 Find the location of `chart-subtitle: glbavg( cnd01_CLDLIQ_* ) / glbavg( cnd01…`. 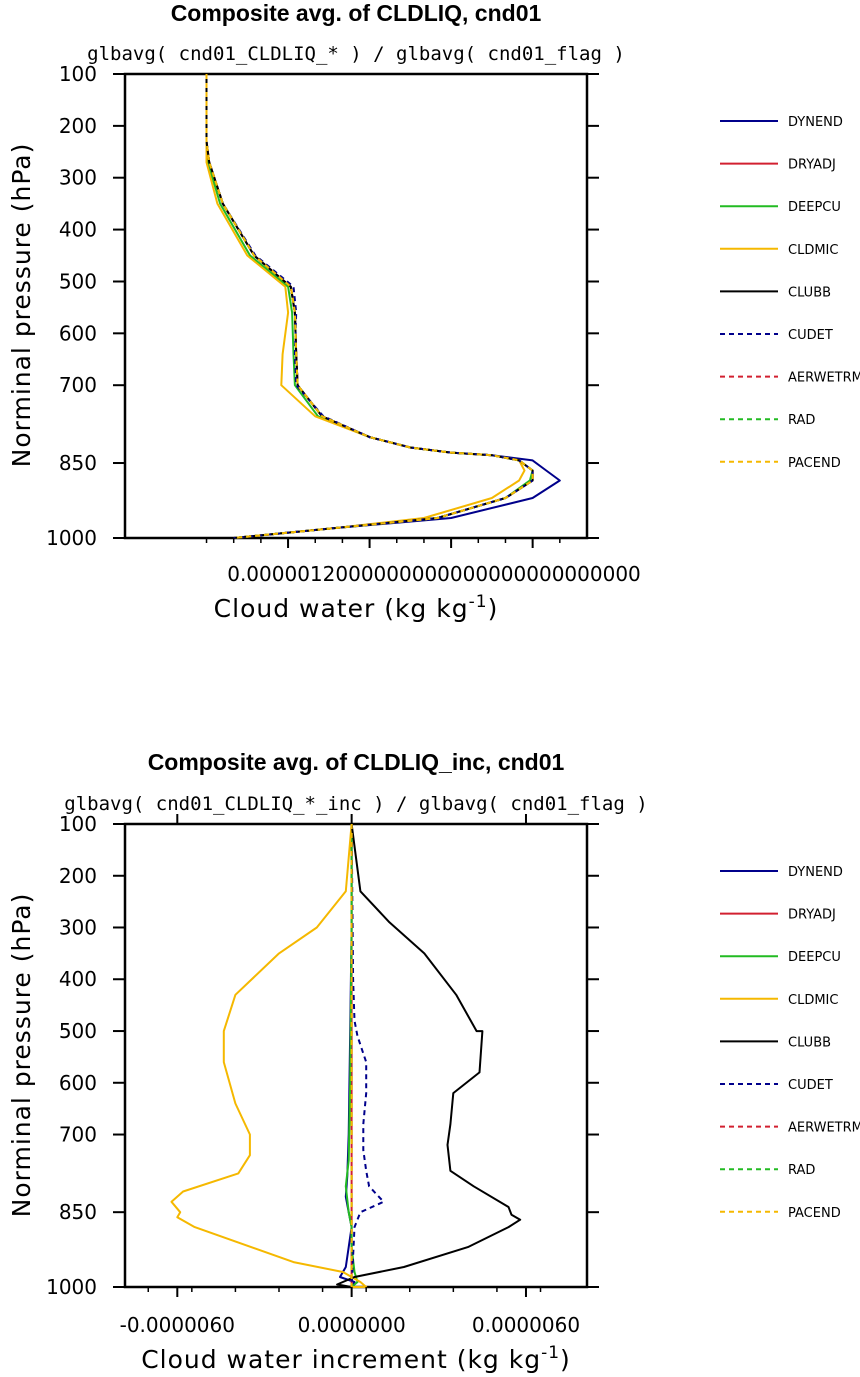

chart-subtitle: glbavg( cnd01_CLDLIQ_* ) / glbavg( cnd01… is located at coordinates (356, 54).